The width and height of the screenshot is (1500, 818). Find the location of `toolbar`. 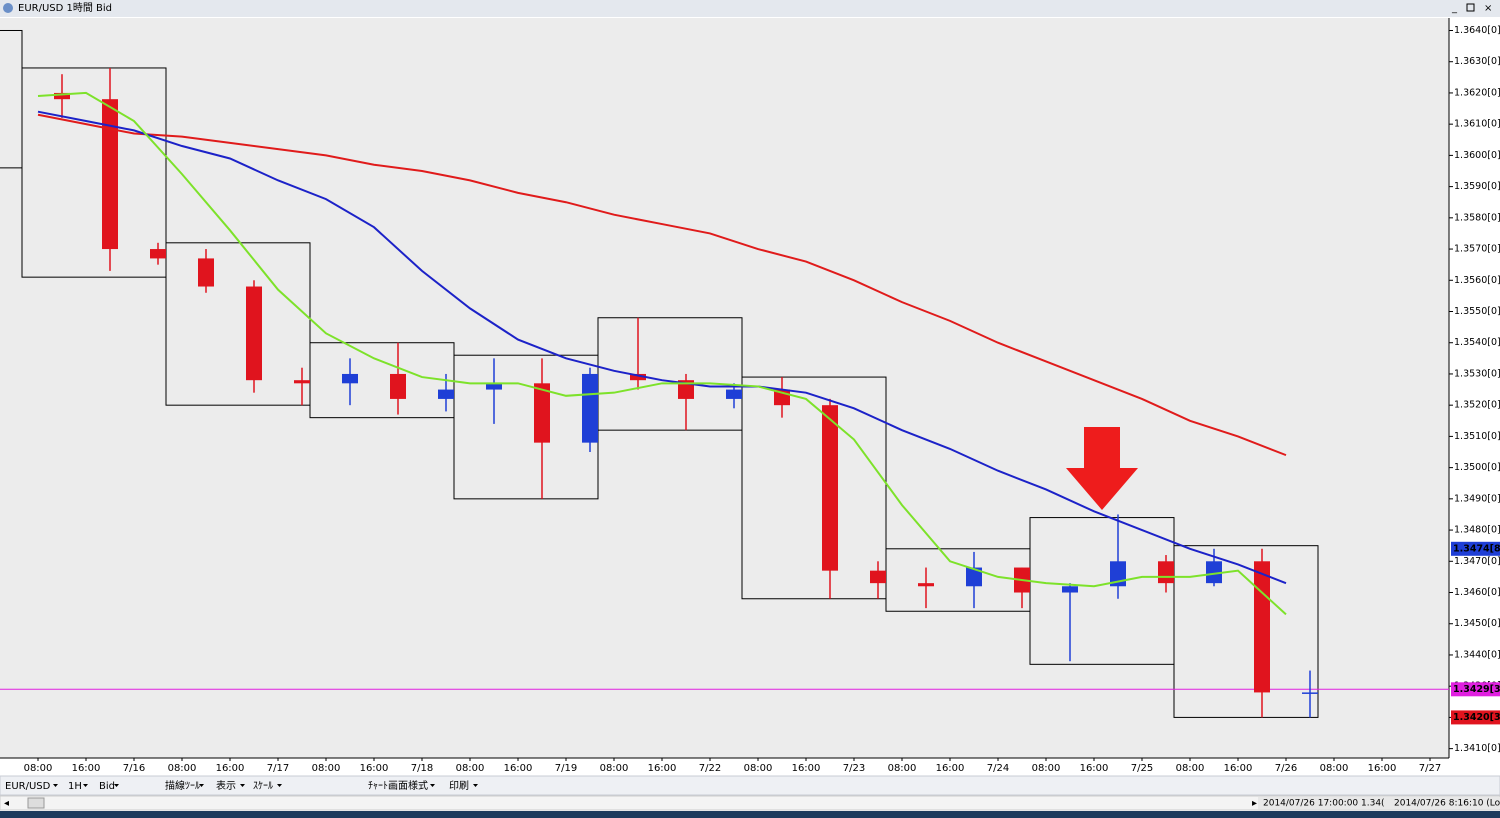

toolbar is located at coordinates (750, 785).